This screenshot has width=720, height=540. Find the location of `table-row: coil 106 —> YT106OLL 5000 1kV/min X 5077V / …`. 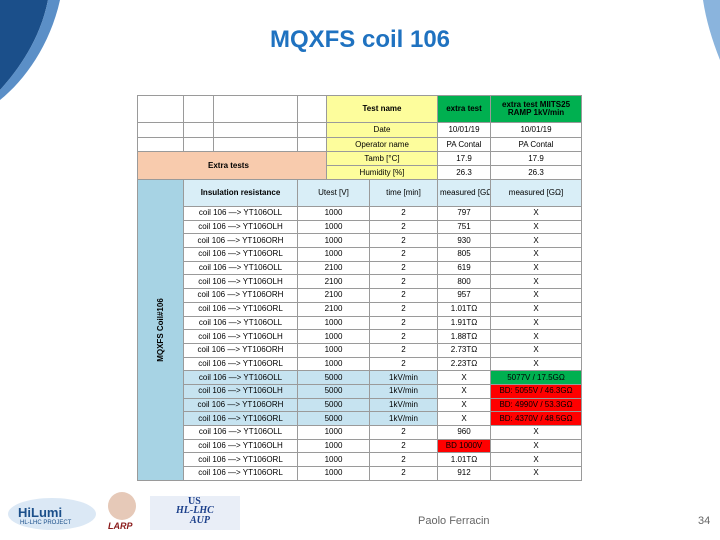

table-row: coil 106 —> YT106OLL 5000 1kV/min X 5077V / … is located at coordinates (360, 377).